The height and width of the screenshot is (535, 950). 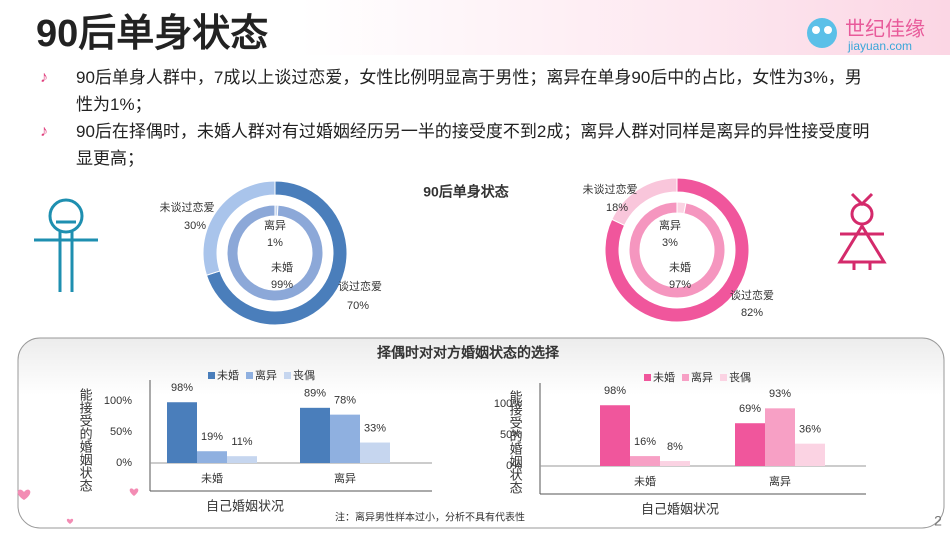 What do you see at coordinates (885, 28) in the screenshot?
I see `logo-name: 世纪佳缘` at bounding box center [885, 28].